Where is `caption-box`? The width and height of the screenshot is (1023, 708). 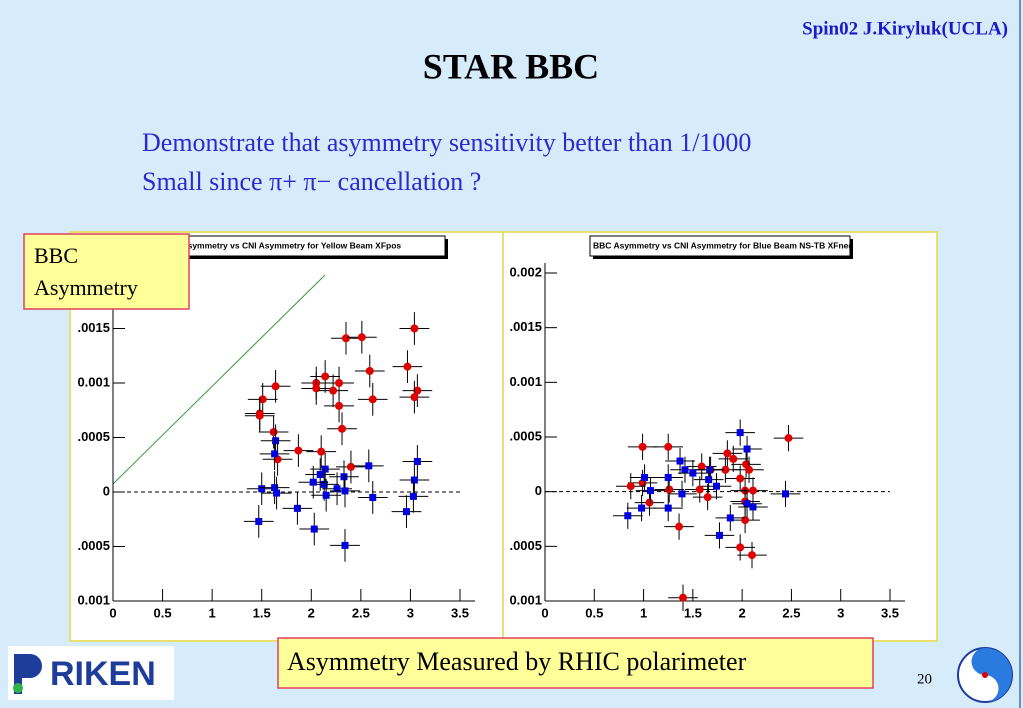
caption-box is located at coordinates (575, 663).